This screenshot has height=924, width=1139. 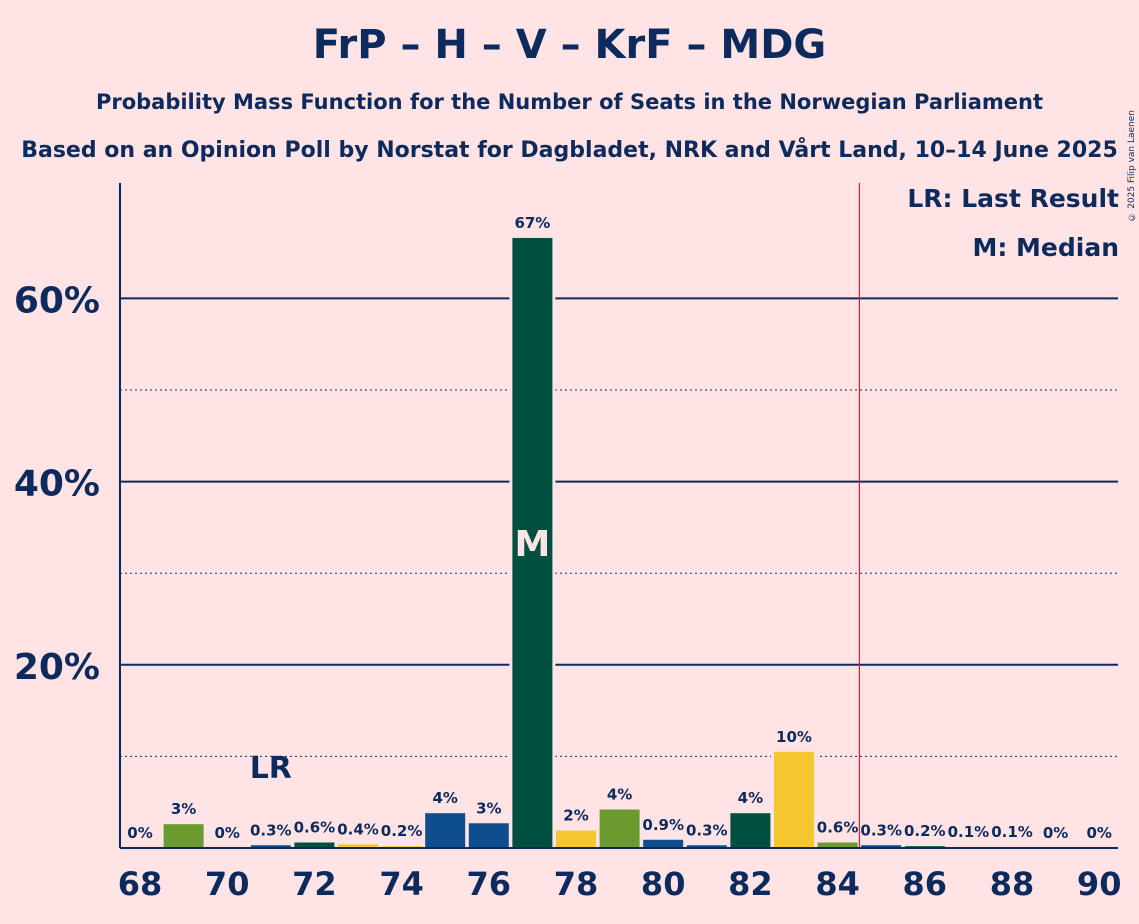 I want to click on x-tick-label: 84, so click(x=837, y=884).